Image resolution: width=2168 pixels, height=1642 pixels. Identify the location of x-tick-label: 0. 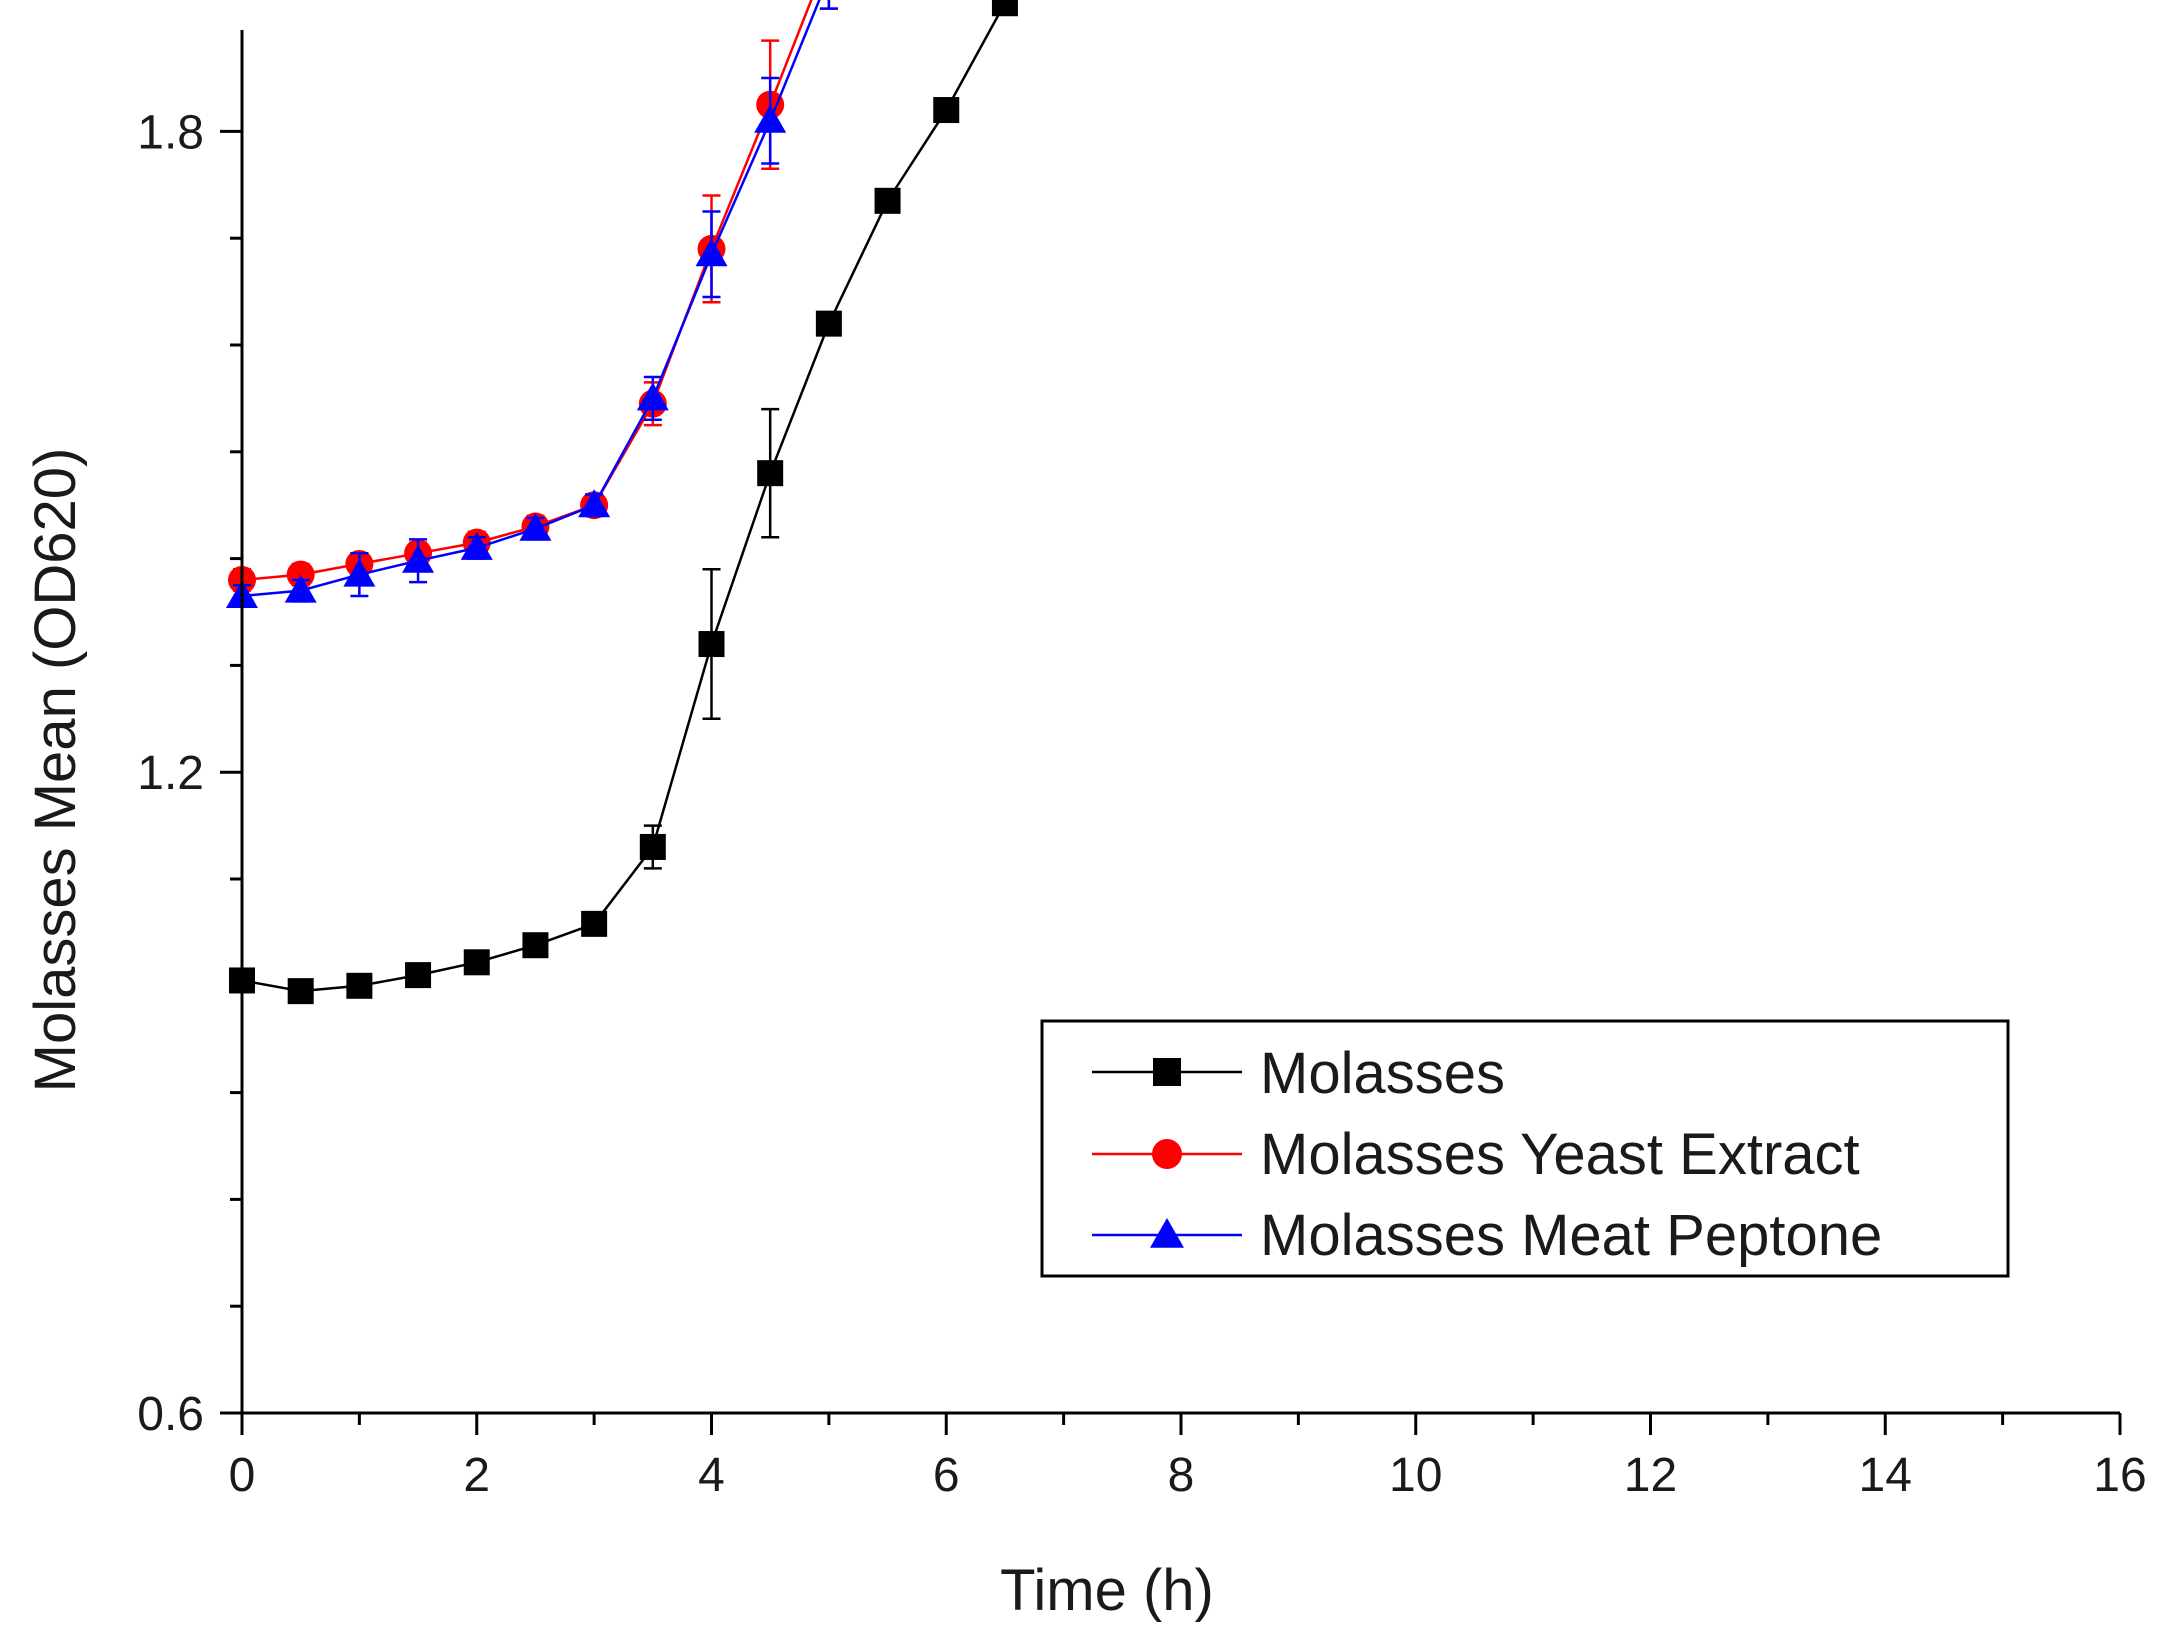
(242, 1475).